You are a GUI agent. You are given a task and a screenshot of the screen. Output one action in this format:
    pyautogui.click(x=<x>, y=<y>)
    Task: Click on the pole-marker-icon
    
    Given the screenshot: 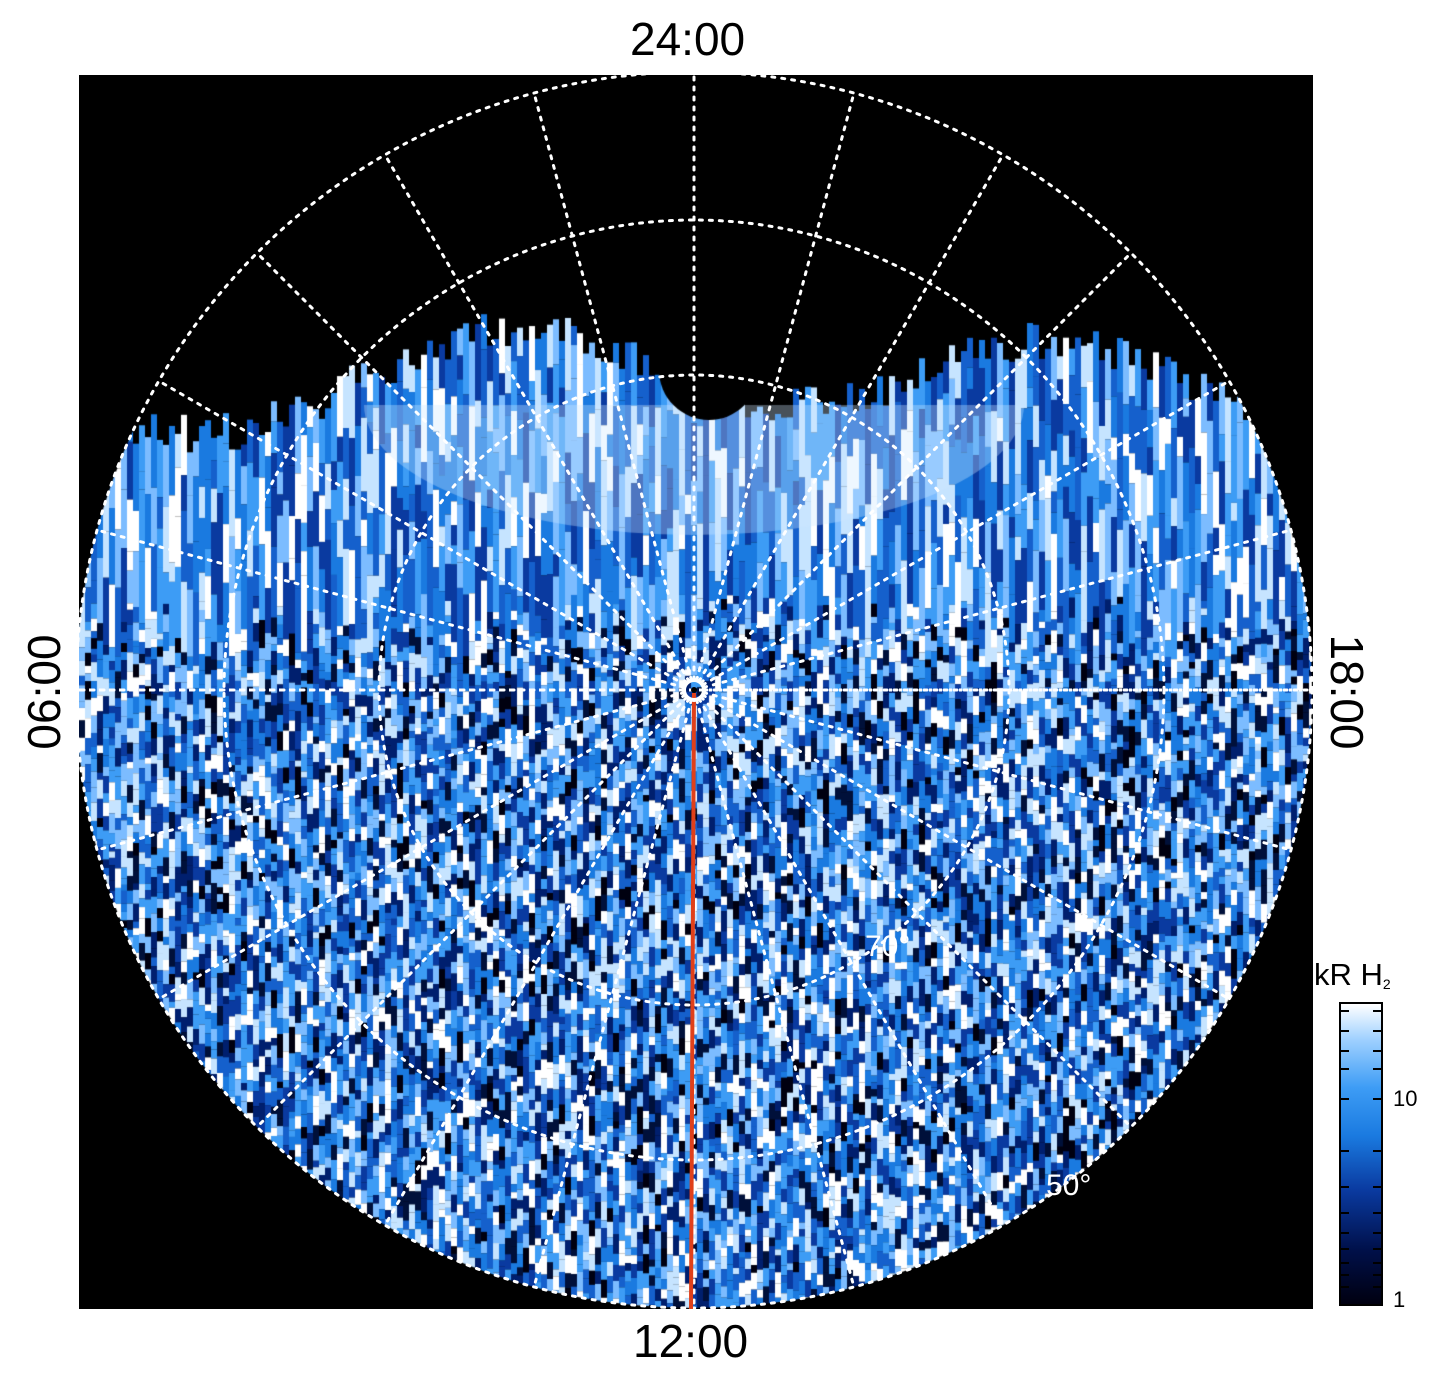 What is the action you would take?
    pyautogui.click(x=694, y=690)
    